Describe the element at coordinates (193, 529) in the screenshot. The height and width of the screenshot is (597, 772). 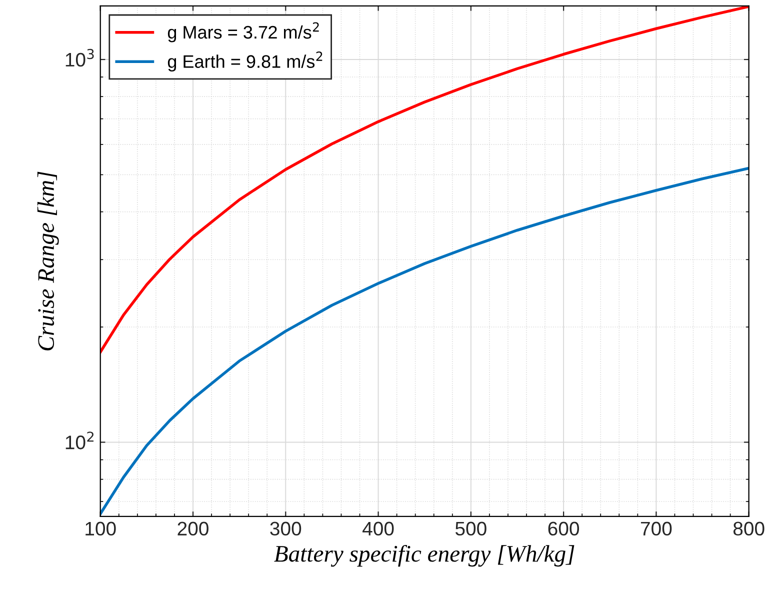
I see `x-tick-label: 200` at that location.